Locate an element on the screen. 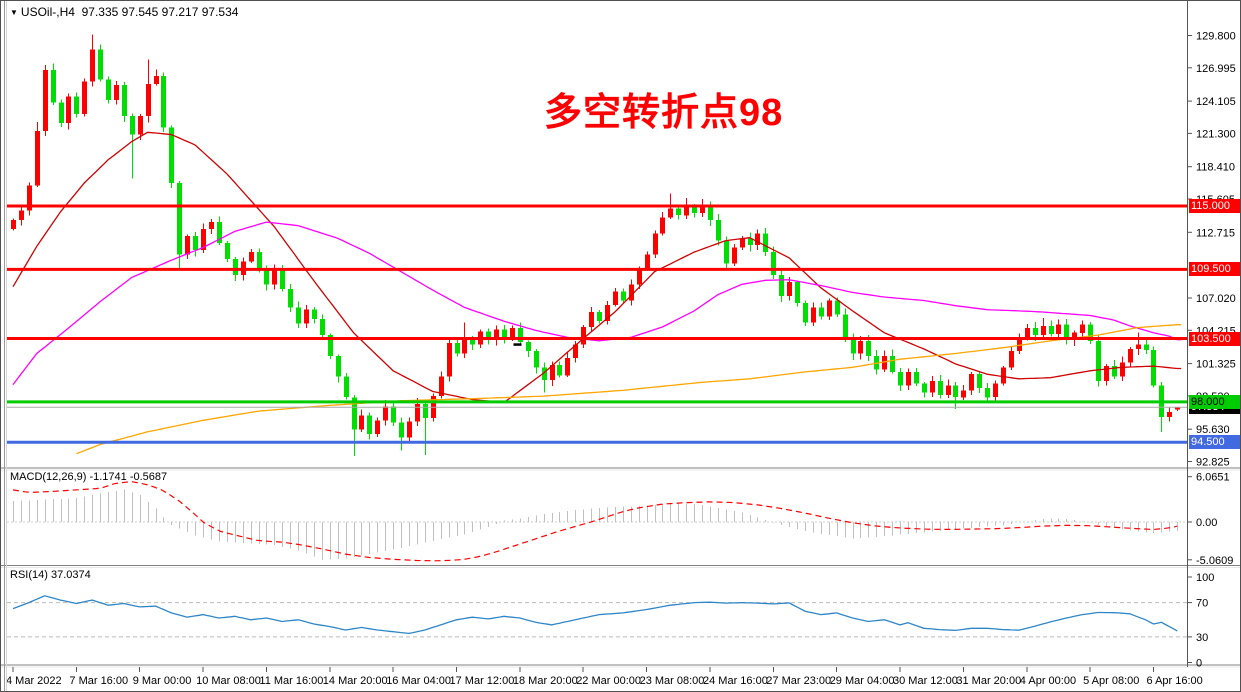 This screenshot has height=692, width=1241. svg-text: 24 Mar 16:00 is located at coordinates (735, 681).